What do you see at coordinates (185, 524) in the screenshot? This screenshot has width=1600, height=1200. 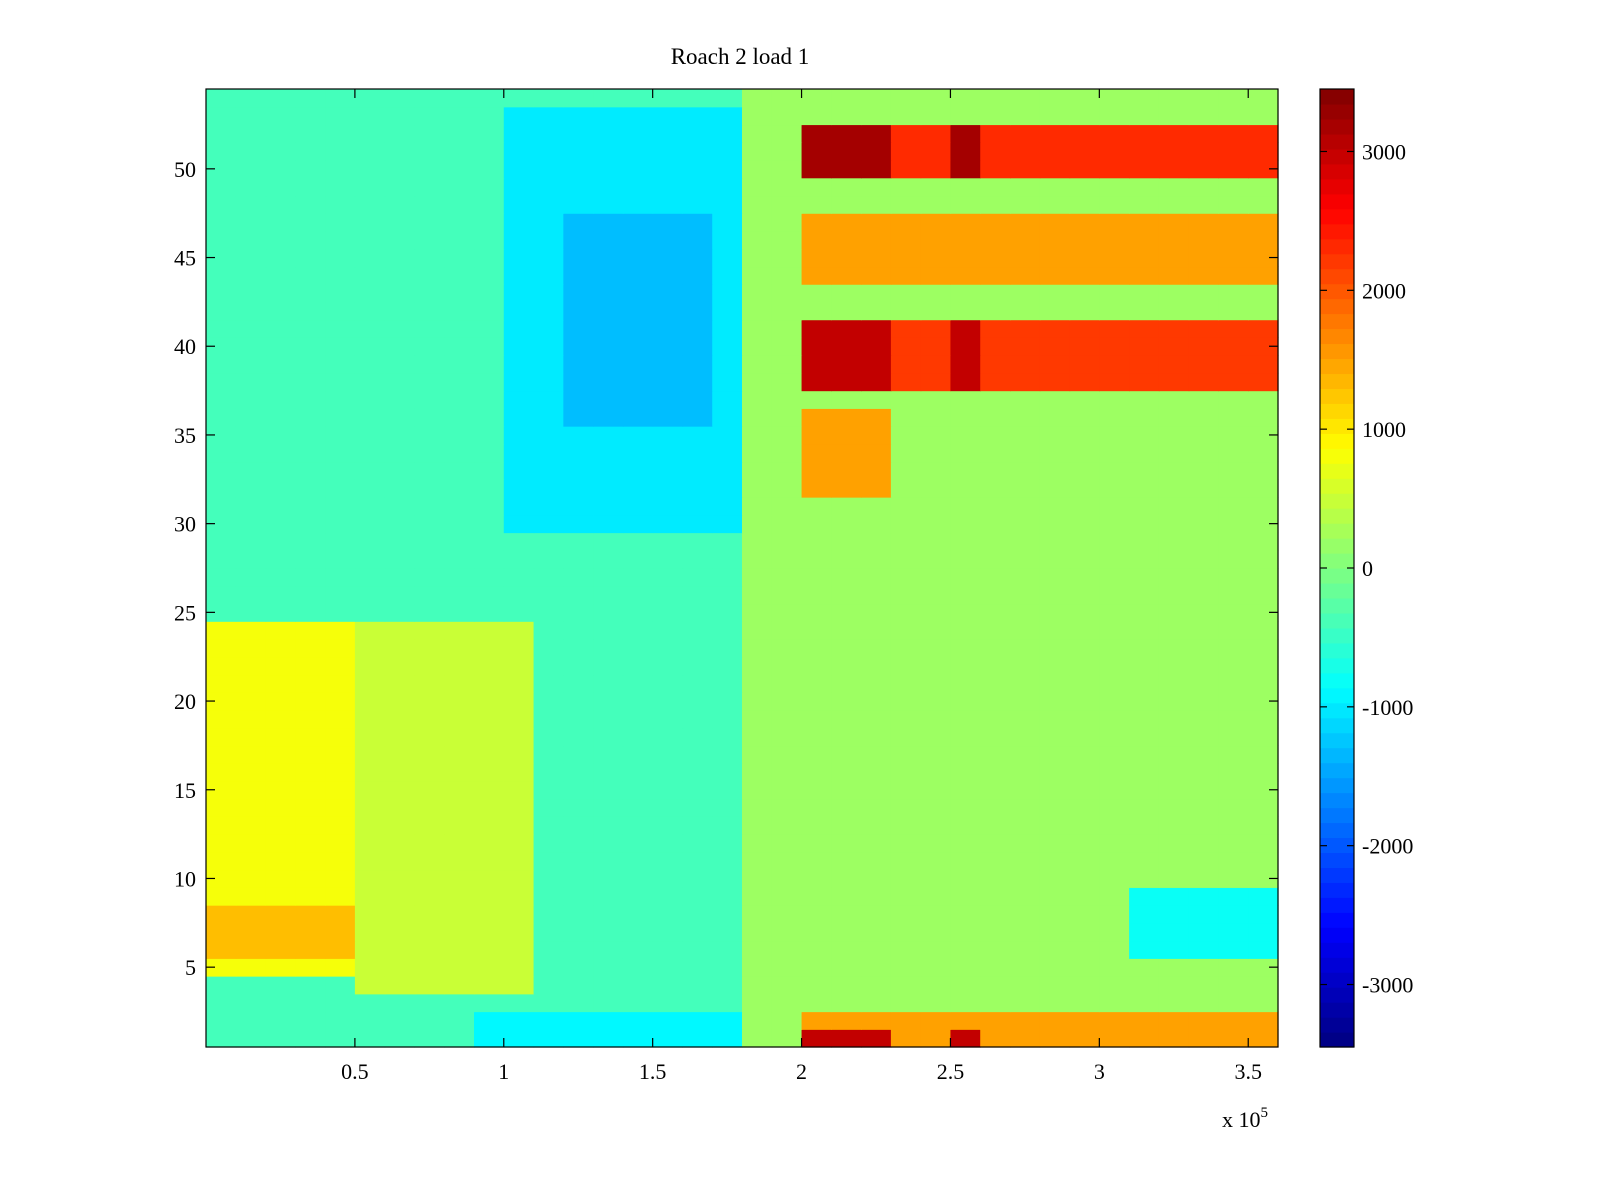 I see `y-tick-label: 30` at bounding box center [185, 524].